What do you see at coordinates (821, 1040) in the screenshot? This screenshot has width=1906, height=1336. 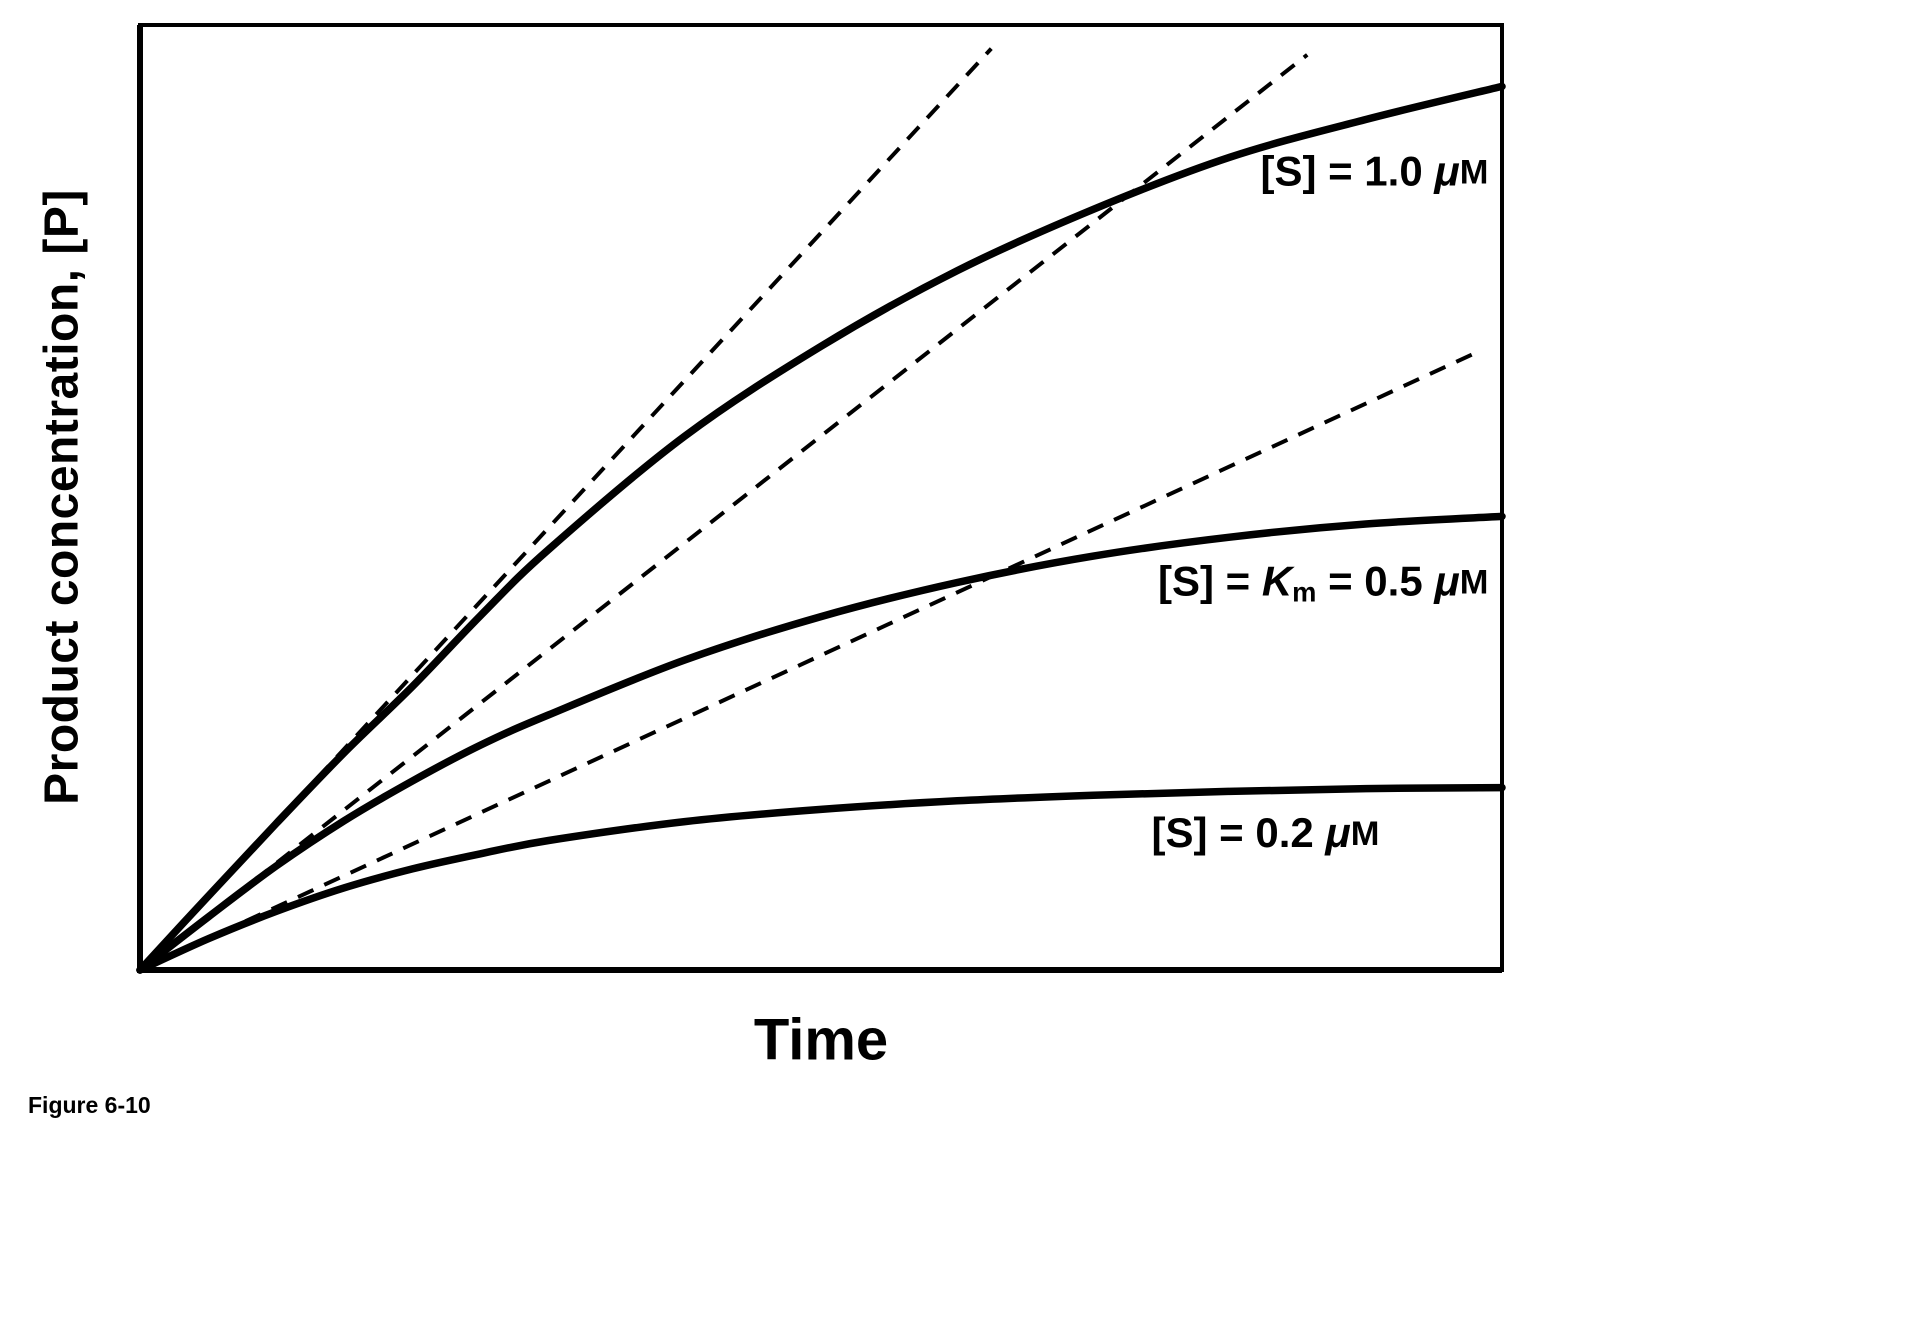 I see `x-axis-label: Time` at bounding box center [821, 1040].